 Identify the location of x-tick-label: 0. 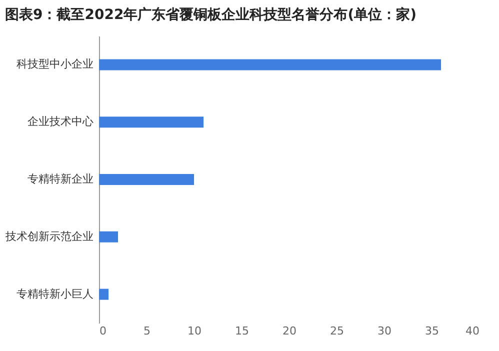
(103, 331).